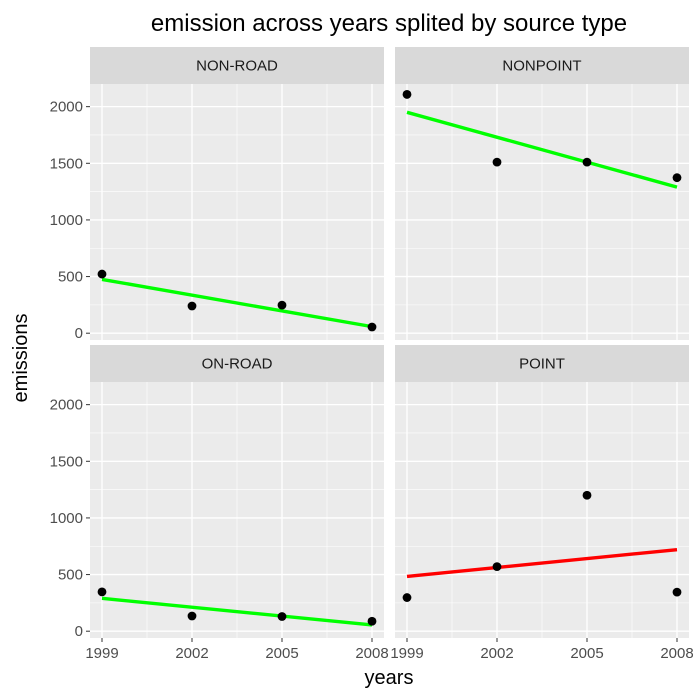 This screenshot has height=700, width=700. I want to click on x-axis-title: years, so click(389, 678).